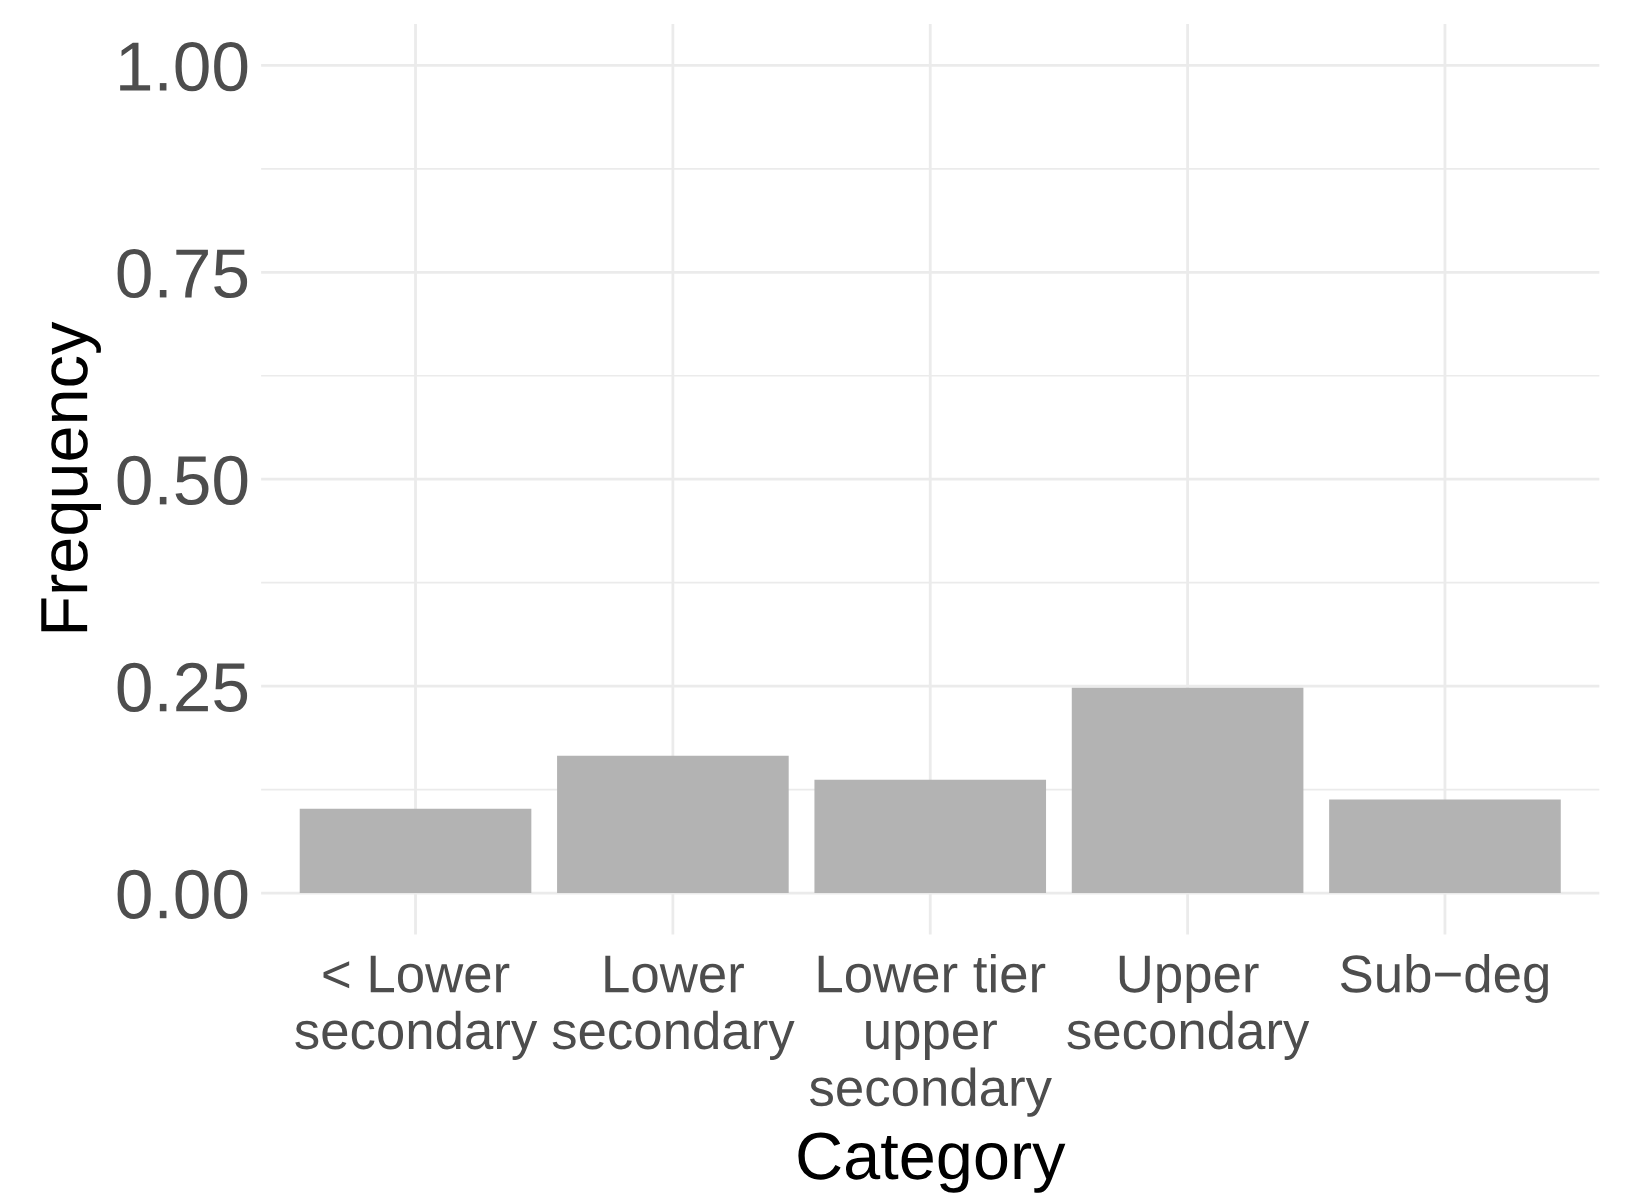 This screenshot has height=1198, width=1632. Describe the element at coordinates (182, 480) in the screenshot. I see `y-tick-label: 0.50` at that location.